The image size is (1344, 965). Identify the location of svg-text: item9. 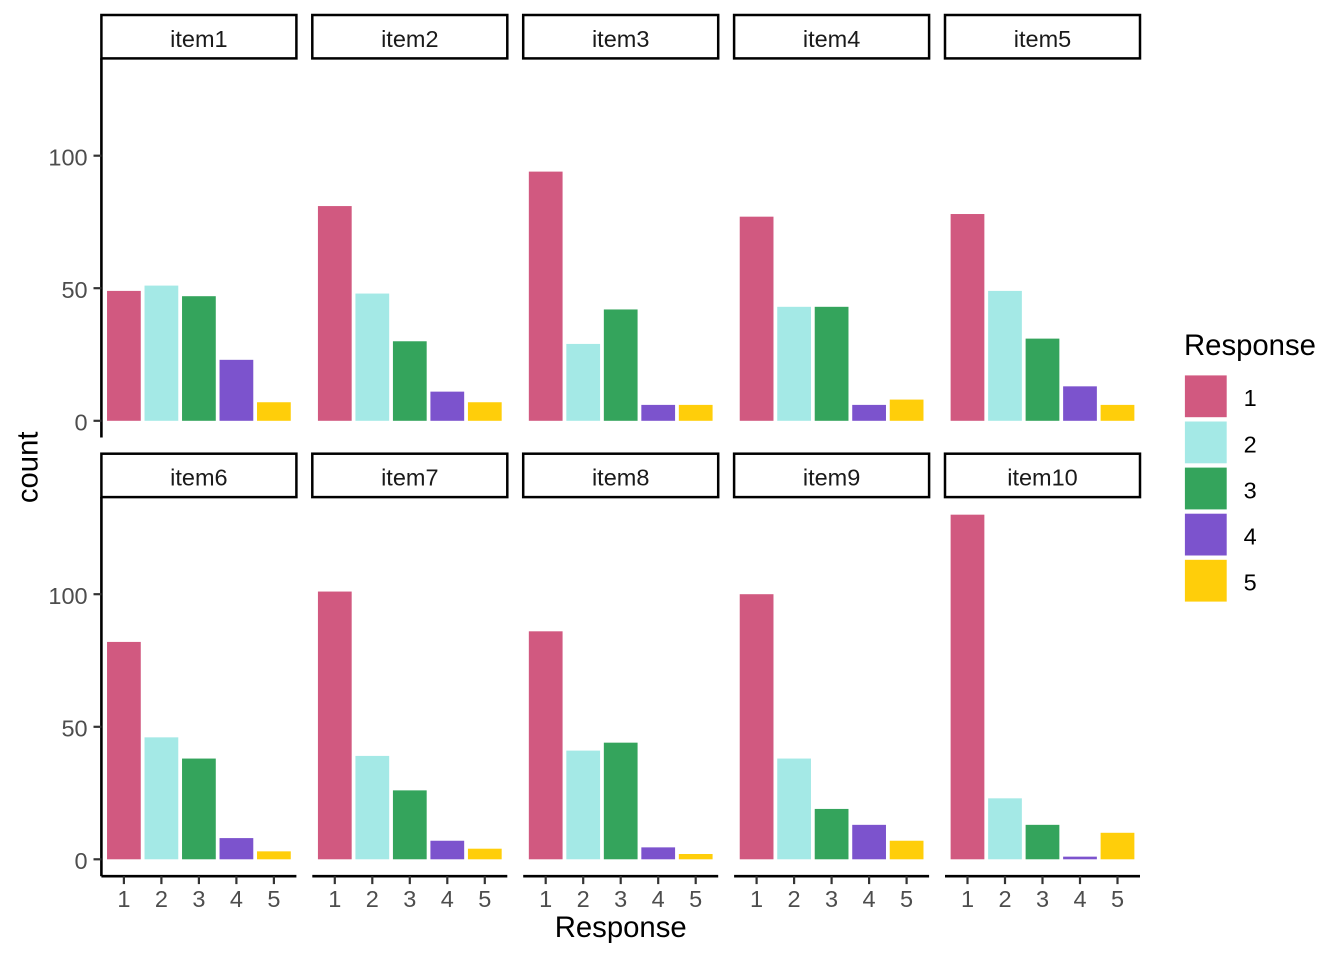
(831, 478).